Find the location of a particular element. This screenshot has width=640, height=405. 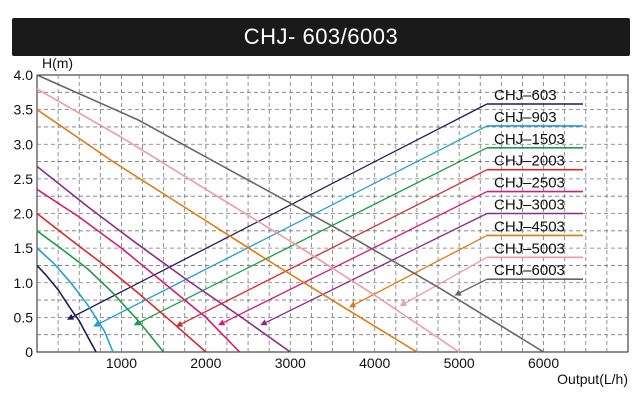

x-tick-label: 3000 is located at coordinates (290, 363).